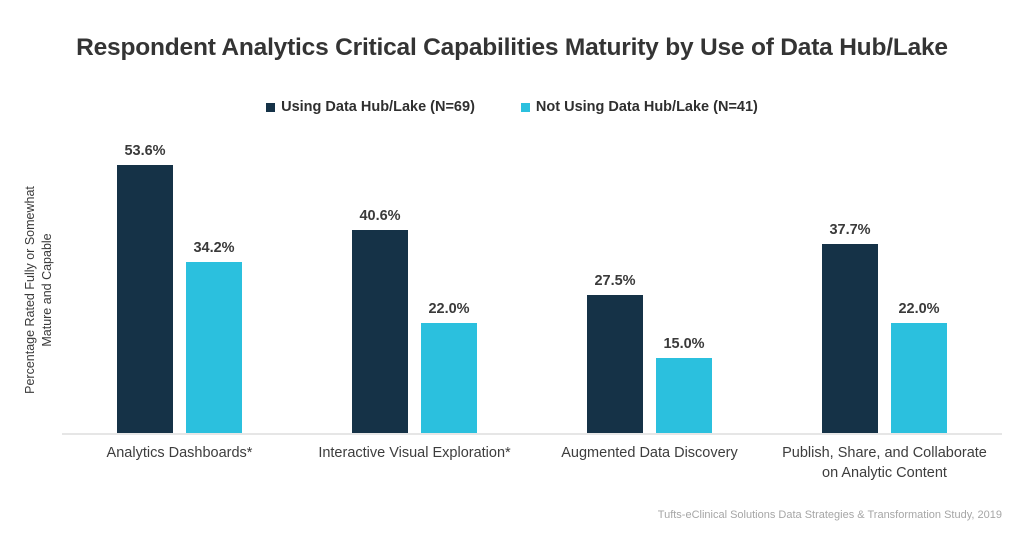 This screenshot has height=554, width=1024. Describe the element at coordinates (649, 281) in the screenshot. I see `bar-group: 27.5% 15.0%` at that location.